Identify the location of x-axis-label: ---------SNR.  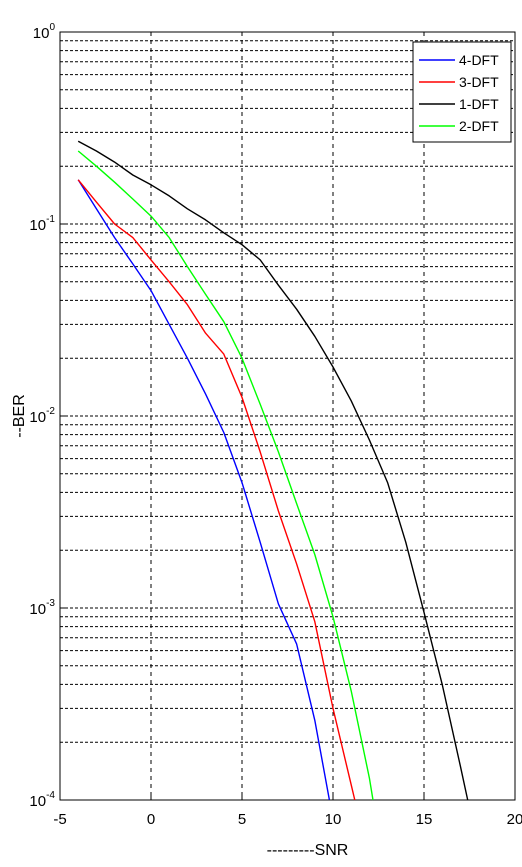
(308, 850).